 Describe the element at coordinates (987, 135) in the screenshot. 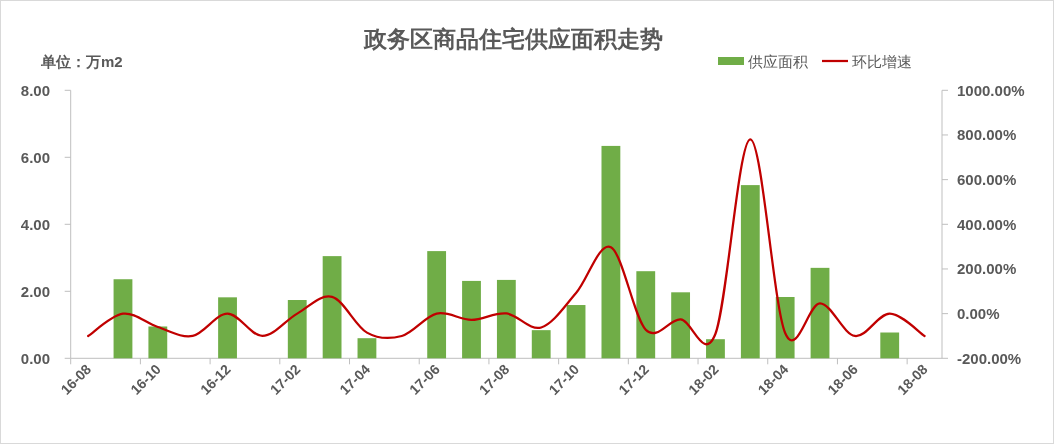

I see `y2-tick-label: 800.00%` at that location.